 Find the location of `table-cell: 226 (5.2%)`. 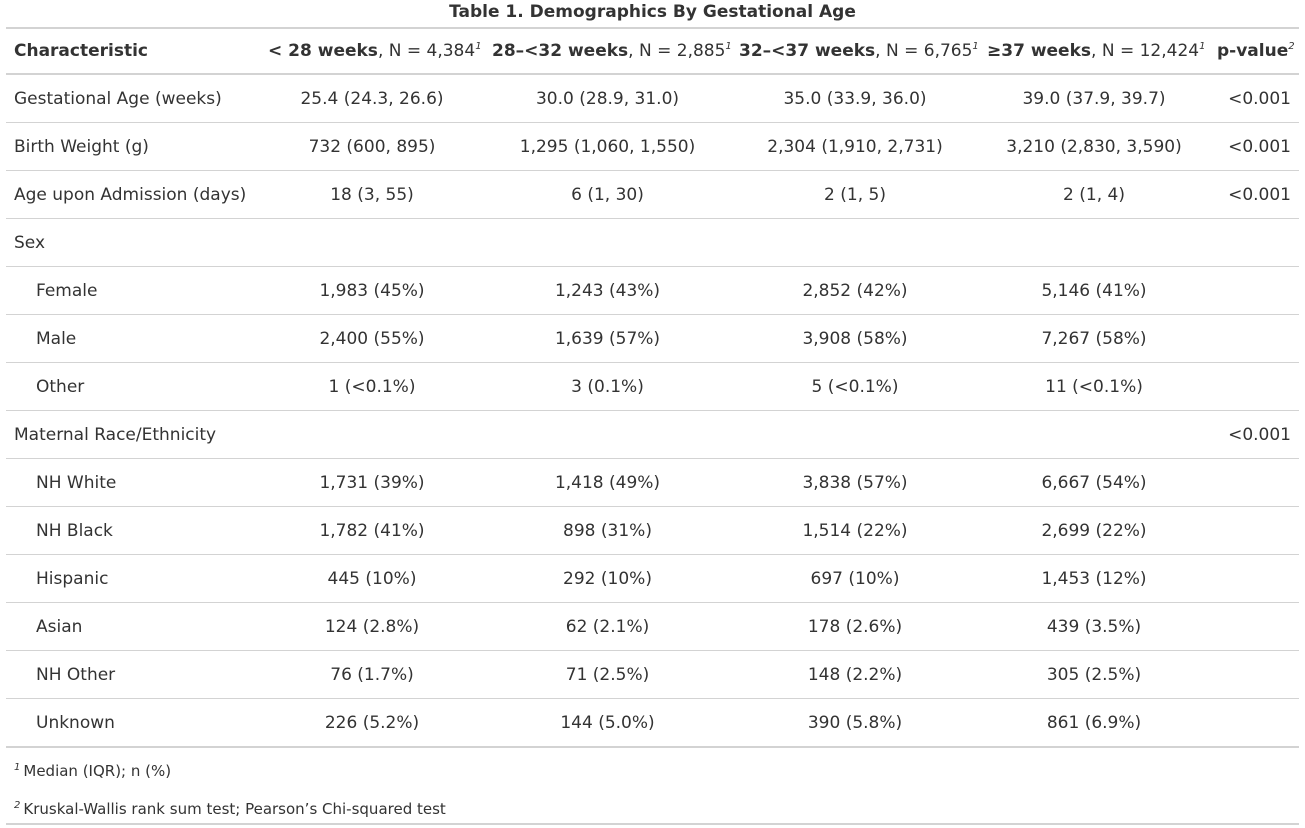

table-cell: 226 (5.2%) is located at coordinates (372, 723).